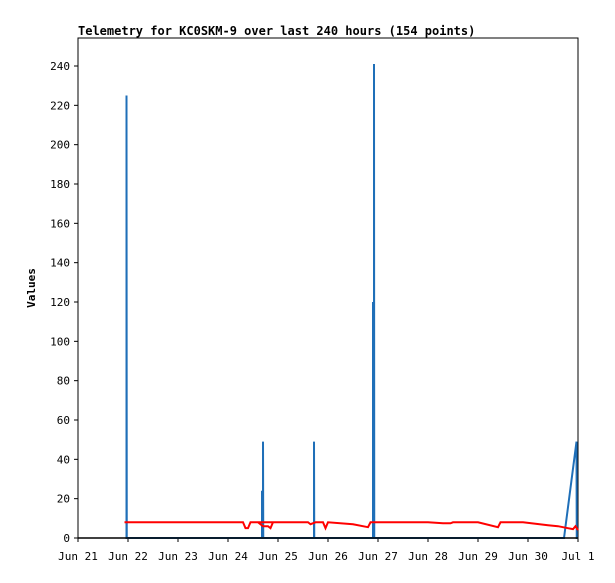 This screenshot has height=583, width=615. What do you see at coordinates (428, 556) in the screenshot?
I see `x-tick-label: Jun 28` at bounding box center [428, 556].